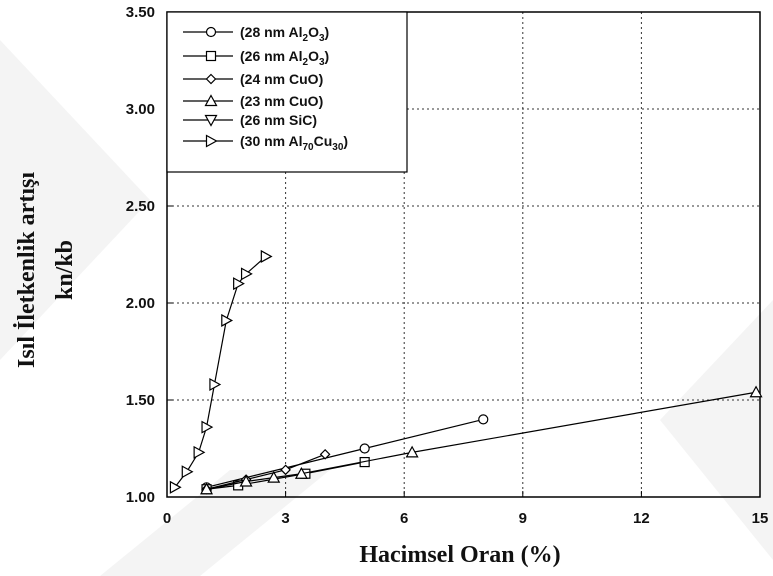  I want to click on legend-text: (30 nm Al, so click(271, 141).